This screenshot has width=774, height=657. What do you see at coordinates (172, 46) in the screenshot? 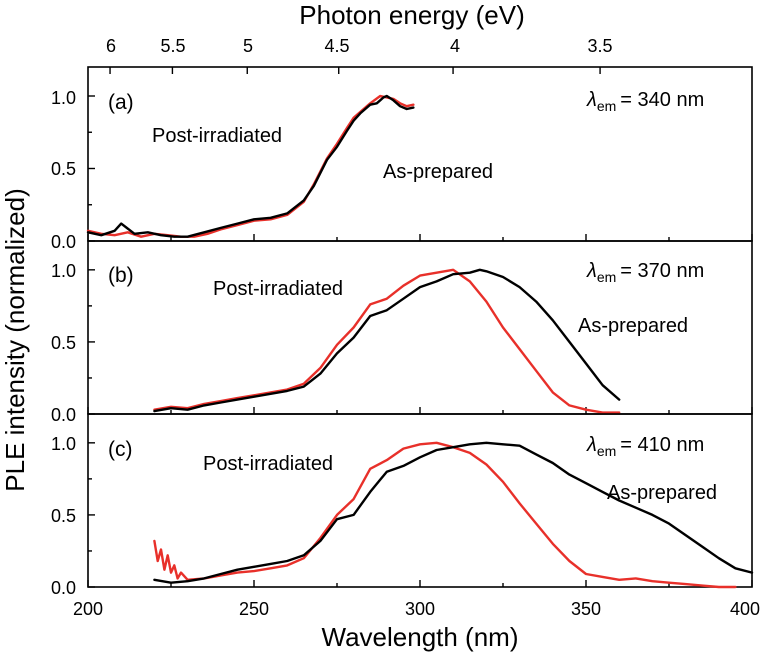
I see `top-tick-label: 5.5` at bounding box center [172, 46].